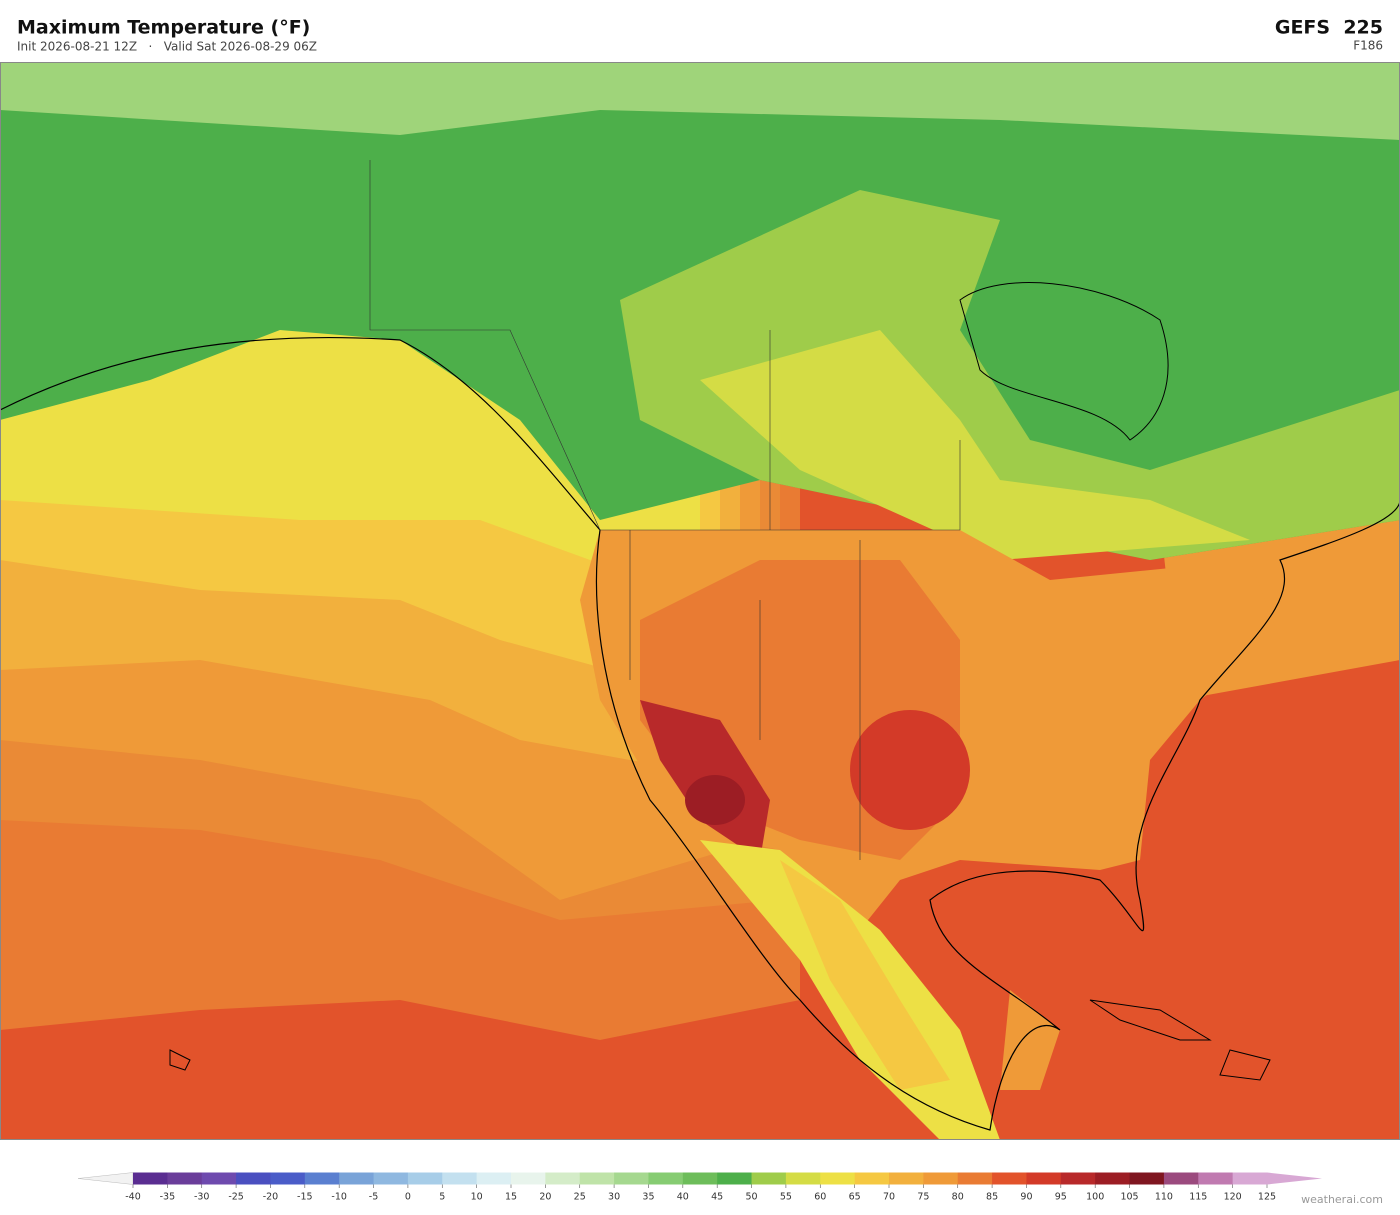  Describe the element at coordinates (1198, 1197) in the screenshot. I see `colorbar-tick-label: 115` at that location.